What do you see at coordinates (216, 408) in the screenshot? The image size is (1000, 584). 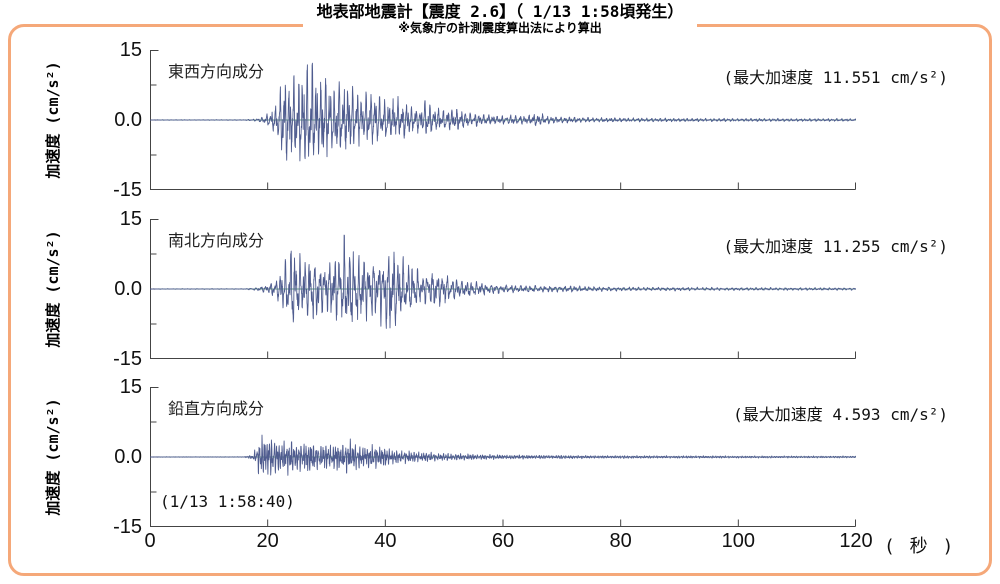 I see `component-label-vertical: 鉛直方向成分` at bounding box center [216, 408].